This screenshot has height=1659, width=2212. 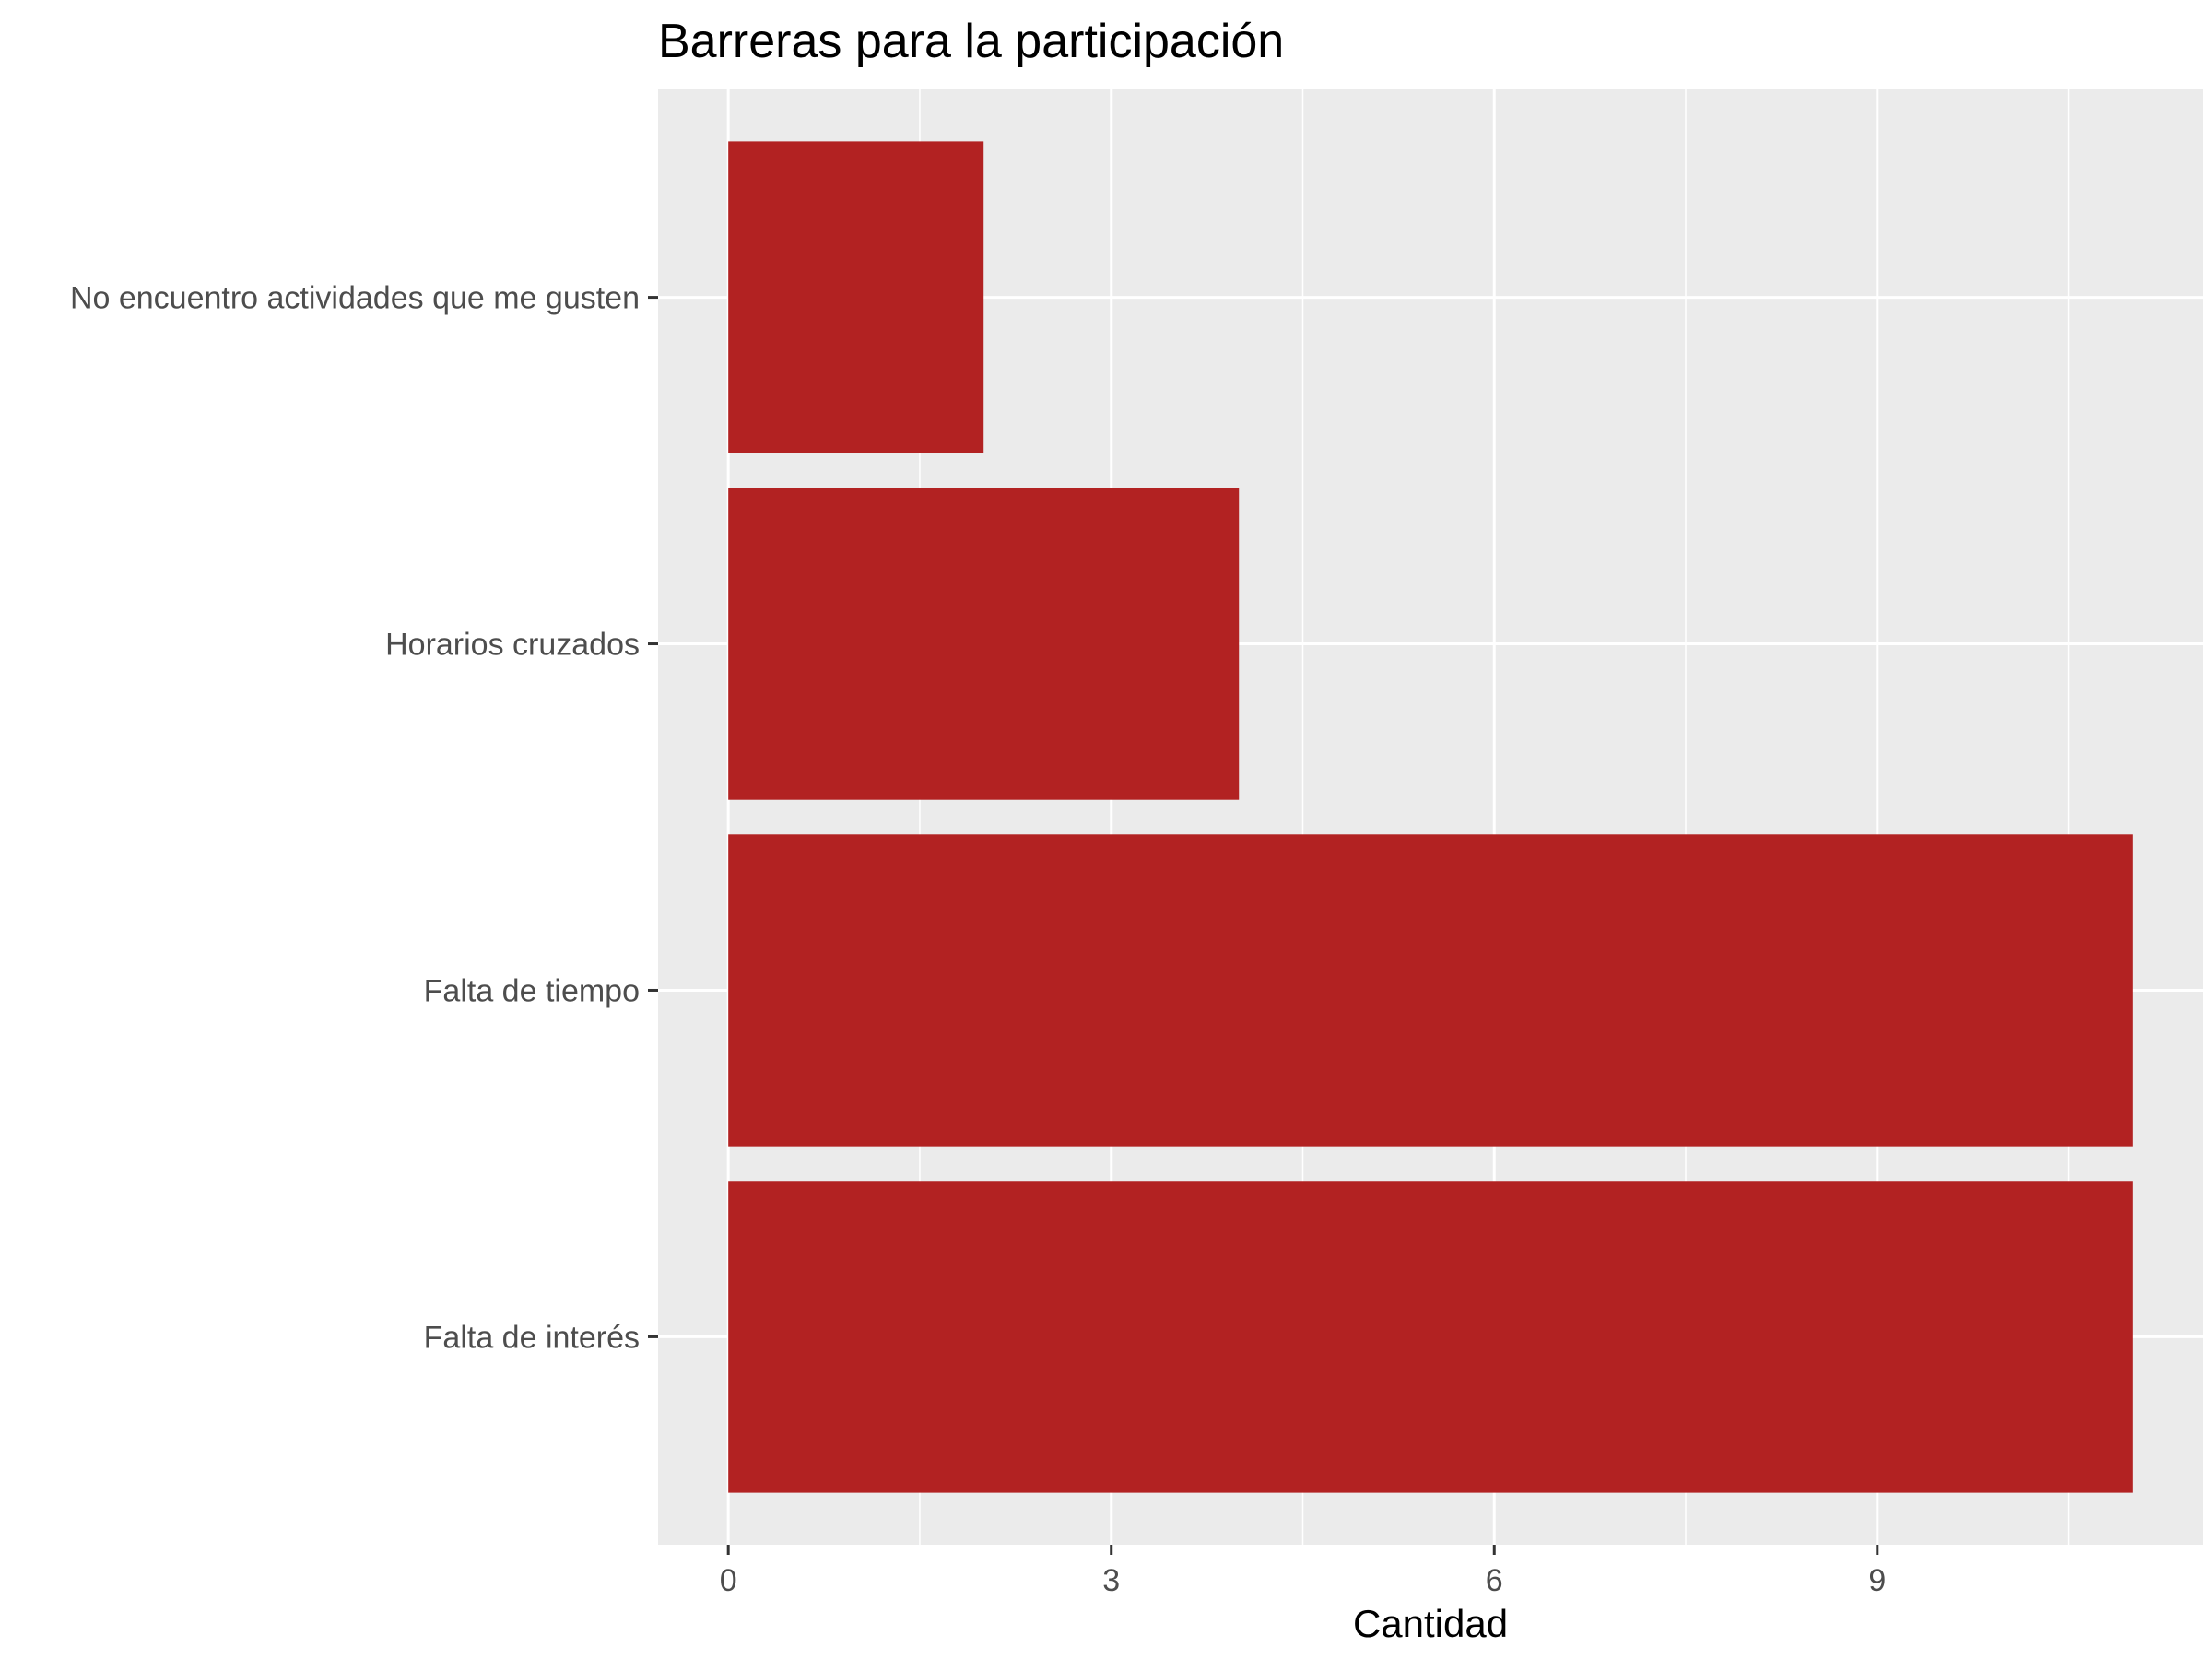 I want to click on x-tick-label: 0, so click(x=728, y=1580).